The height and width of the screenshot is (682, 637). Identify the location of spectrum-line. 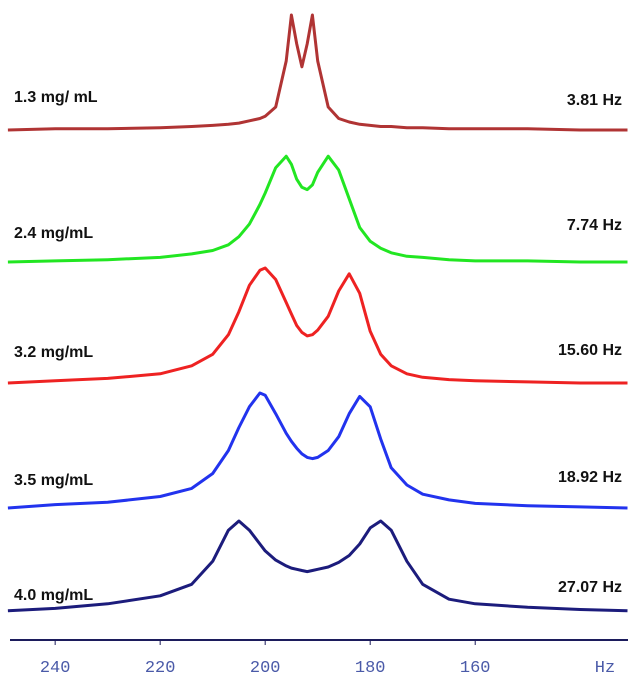
(317, 566).